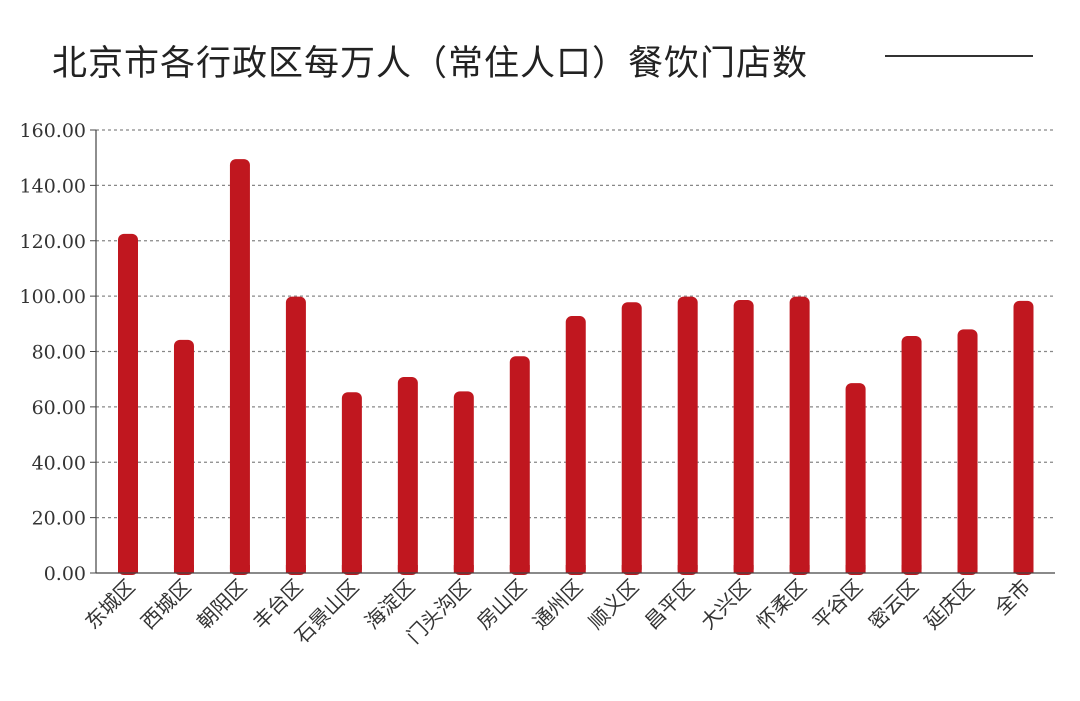  Describe the element at coordinates (501, 604) in the screenshot. I see `x-tick-label: 房山区` at that location.